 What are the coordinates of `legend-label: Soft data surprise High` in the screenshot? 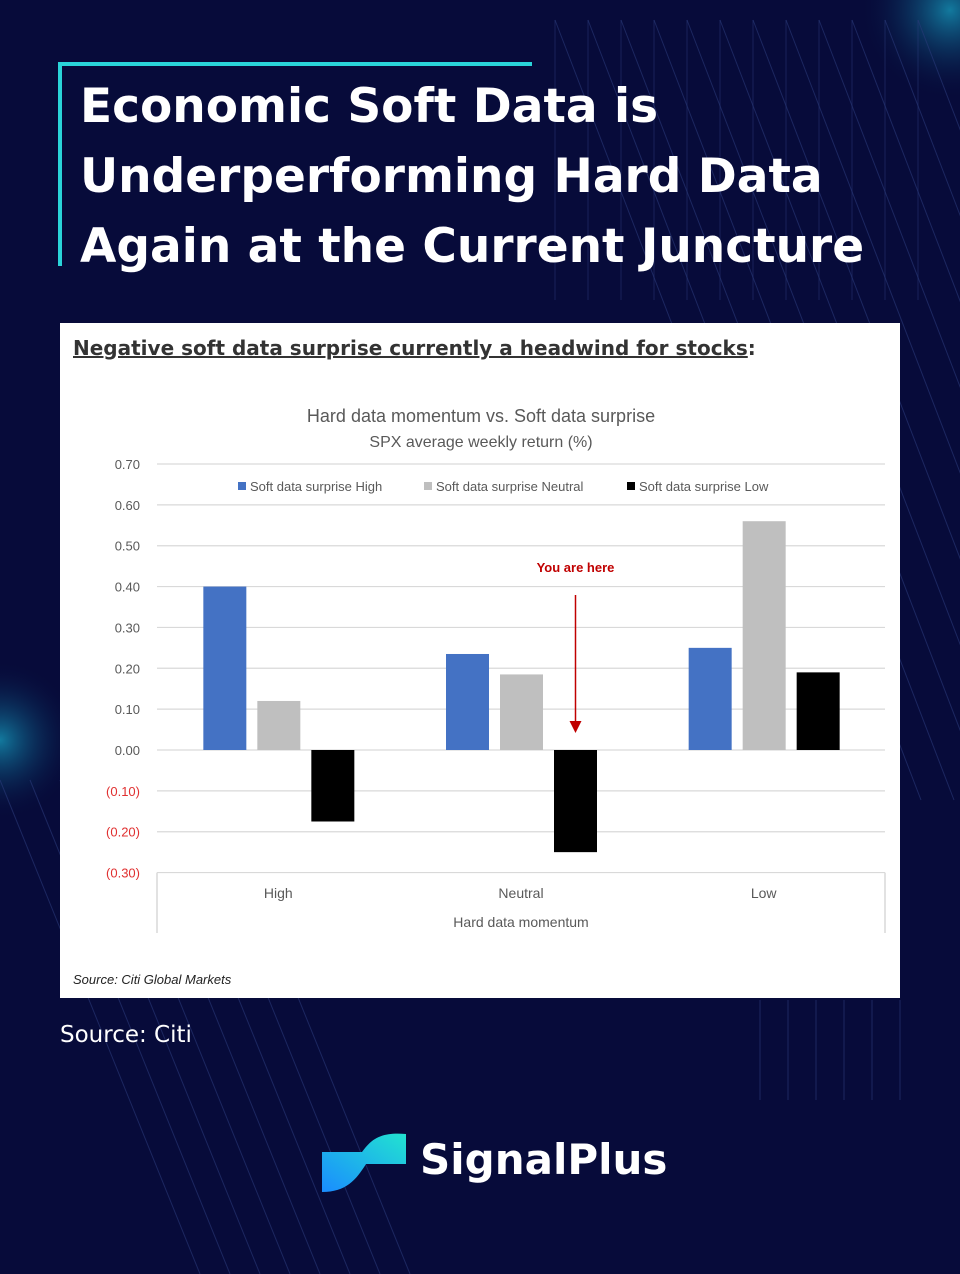 It's located at (316, 486).